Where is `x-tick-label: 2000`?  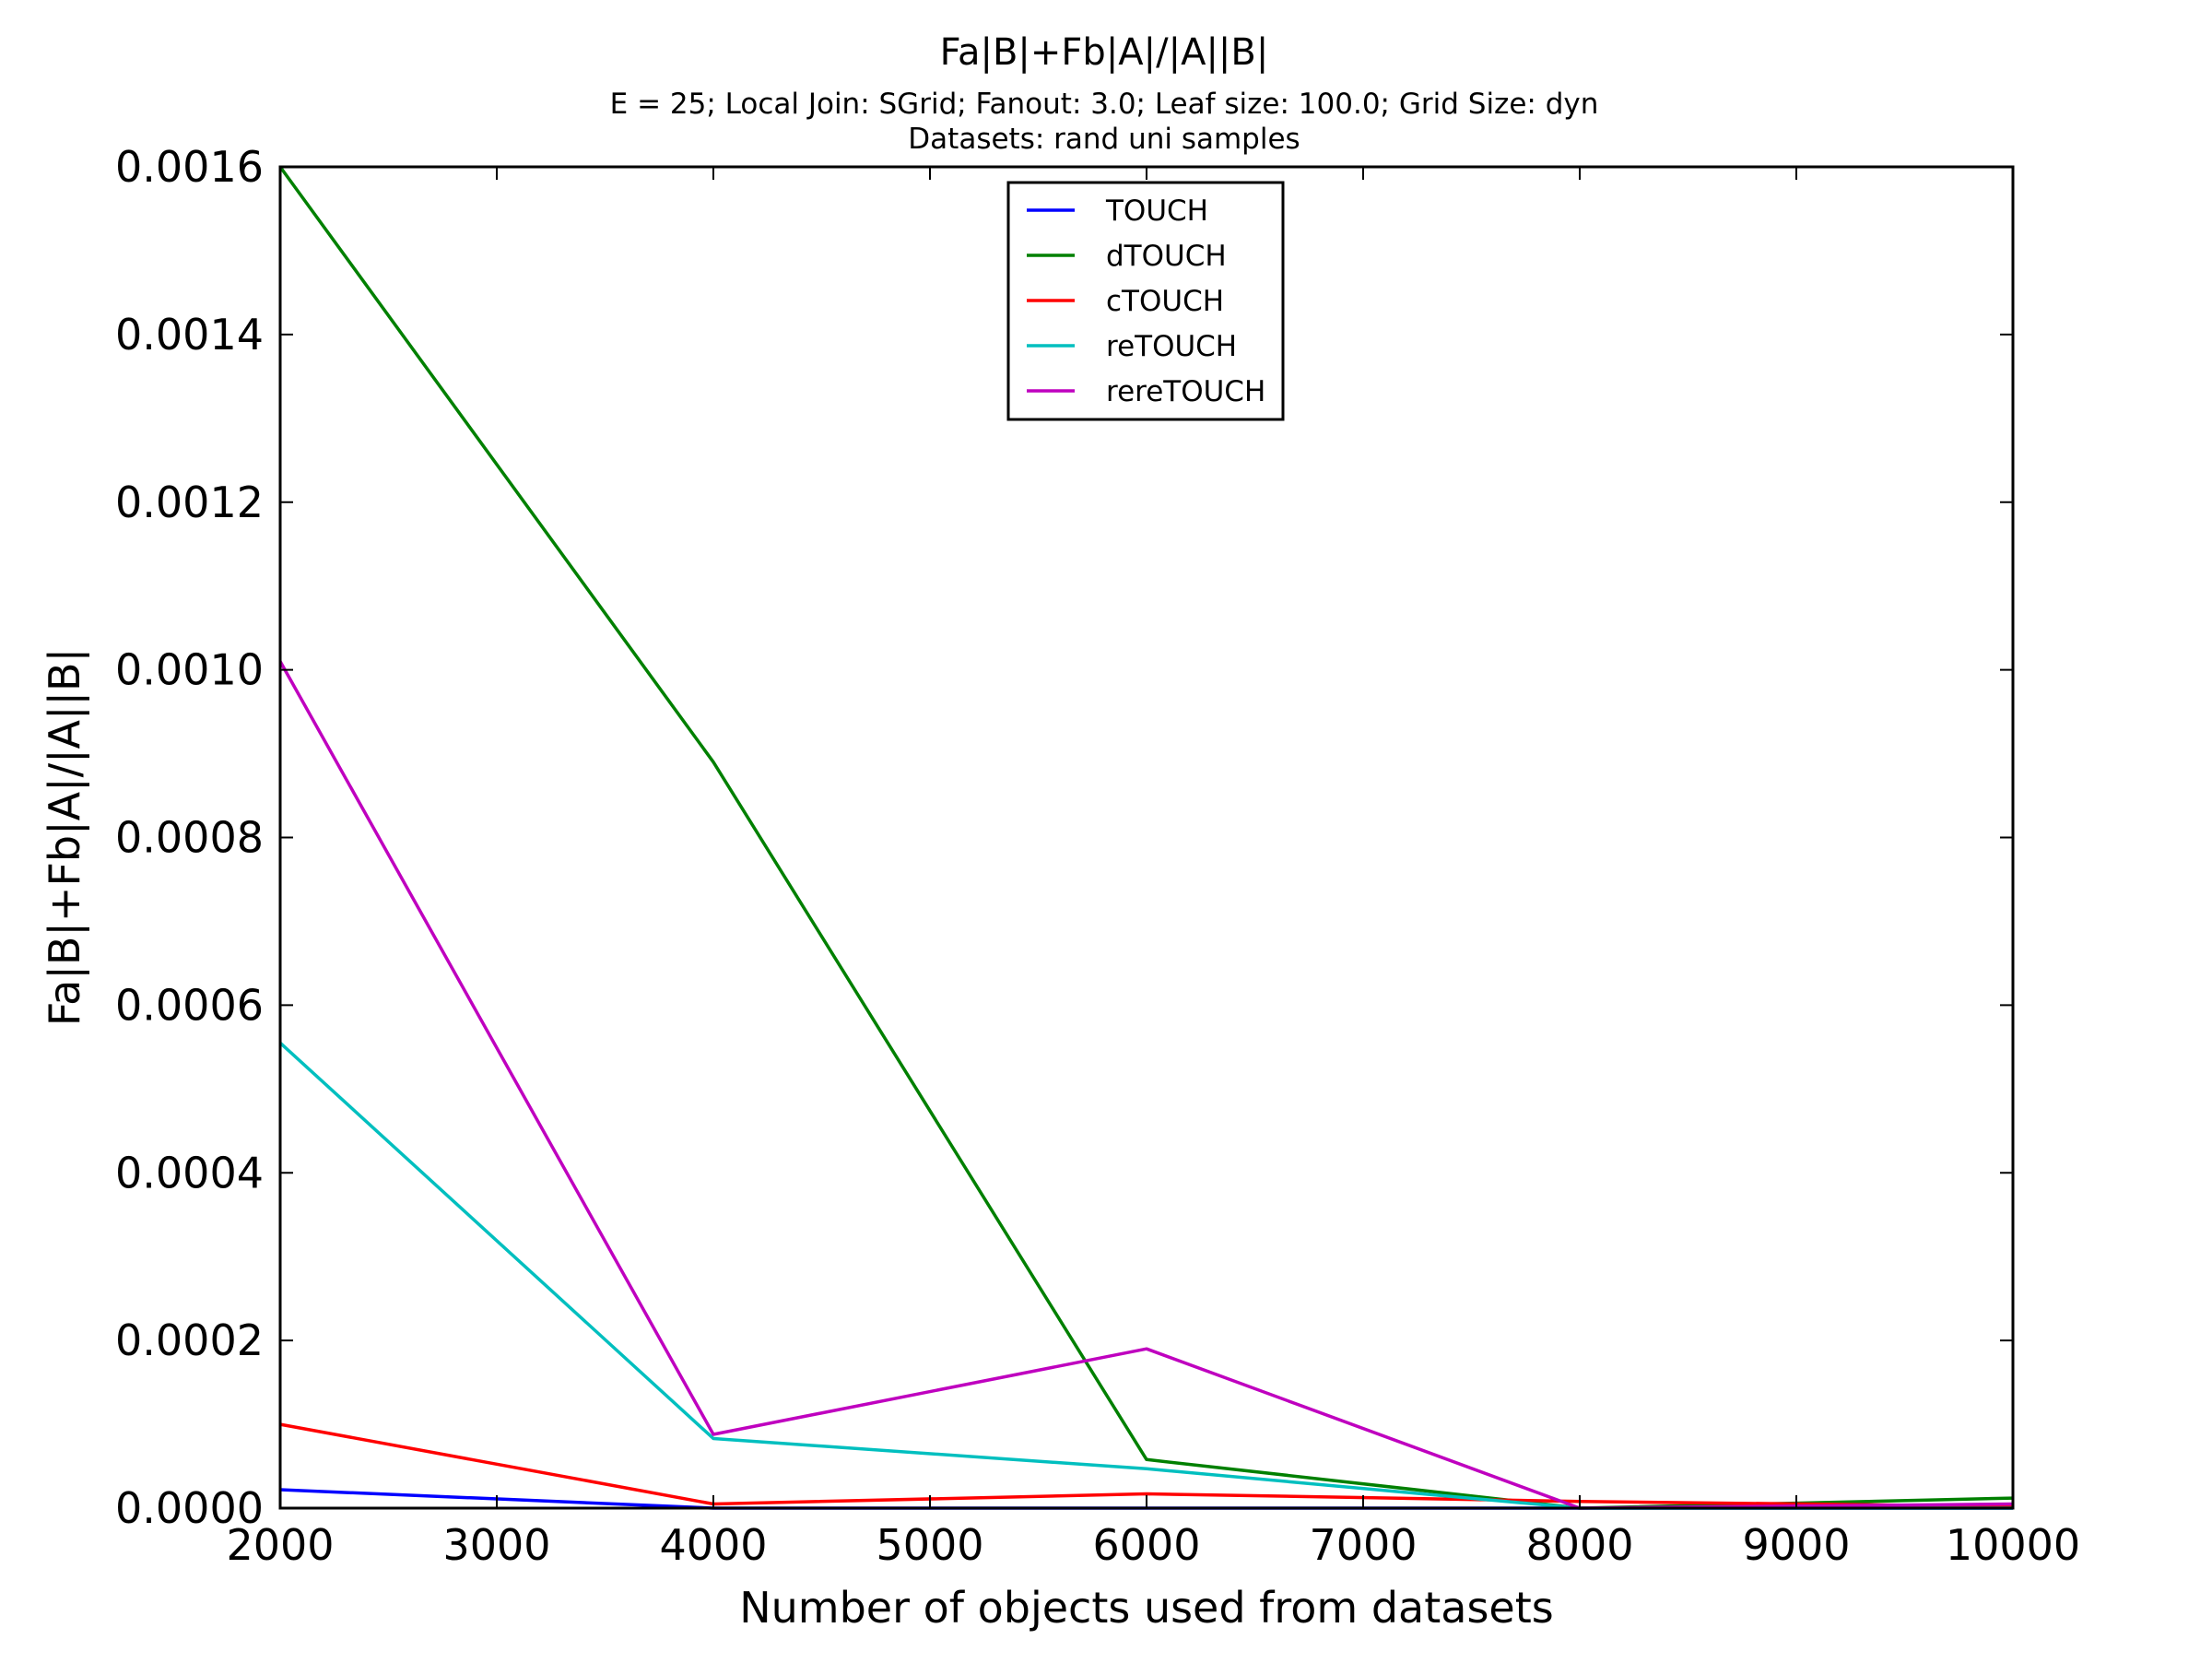
x-tick-label: 2000 is located at coordinates (280, 1545).